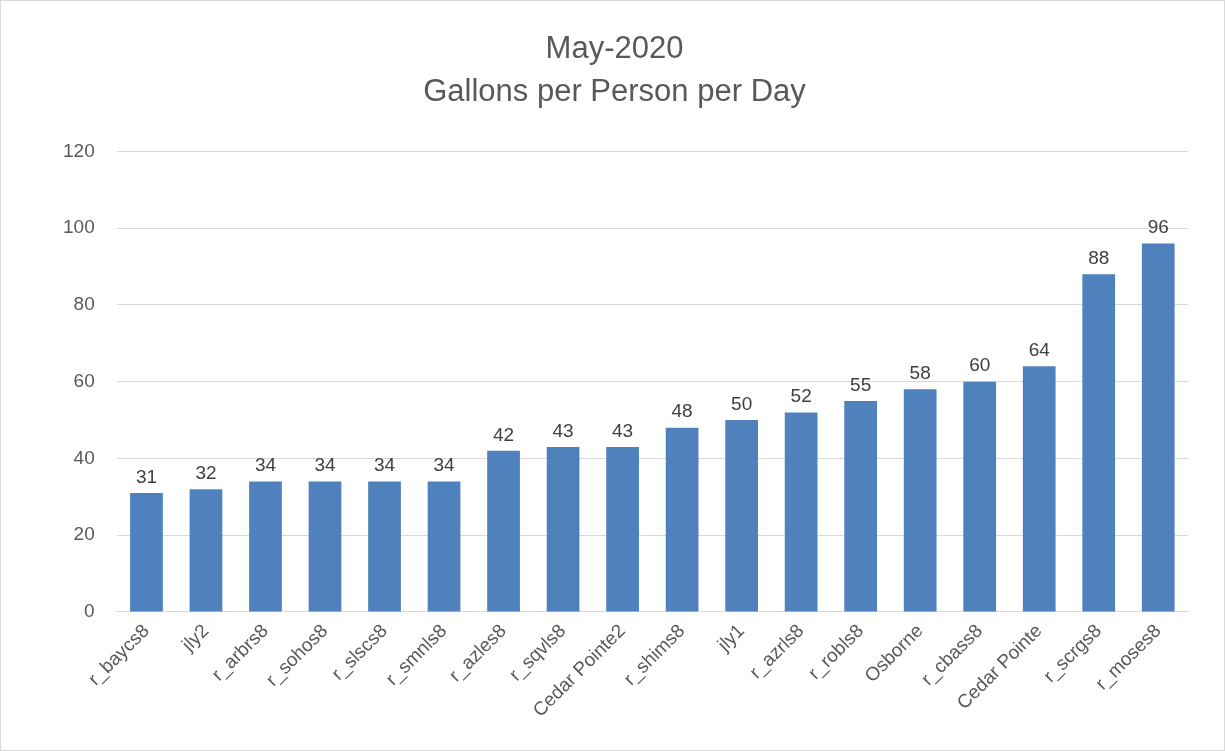 The image size is (1225, 751). I want to click on data-label: 64, so click(1039, 350).